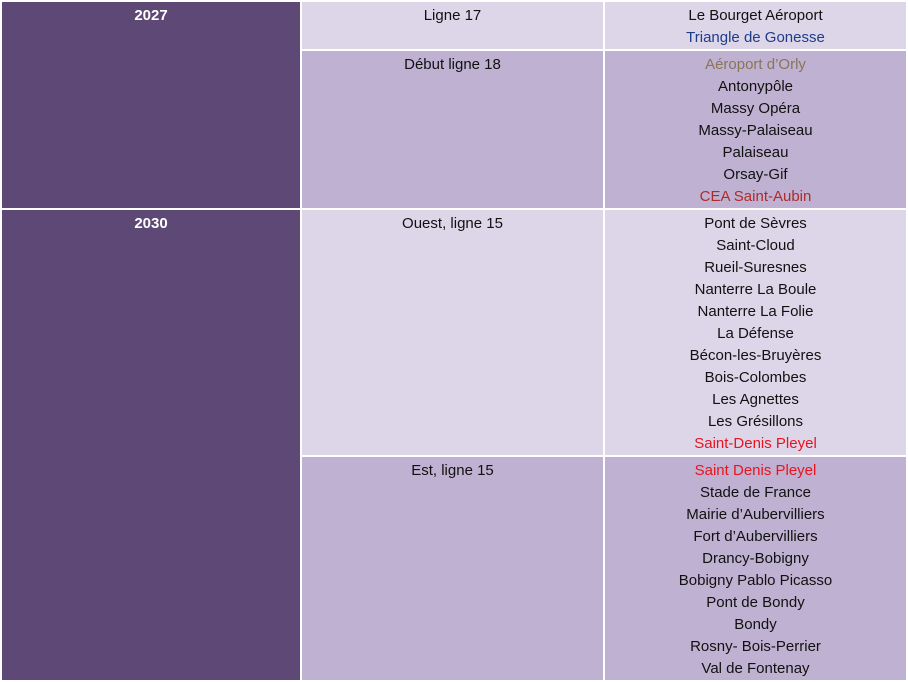 The width and height of the screenshot is (908, 682). I want to click on line-cell: Ligne 17, so click(452, 25).